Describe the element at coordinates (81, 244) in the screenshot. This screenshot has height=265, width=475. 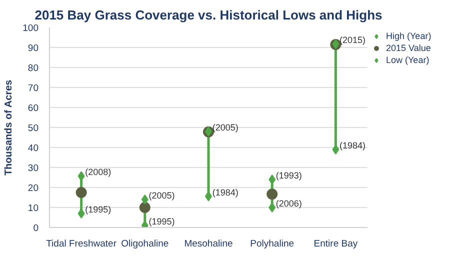
I see `x-tick-label: Tidal Freshwater` at that location.